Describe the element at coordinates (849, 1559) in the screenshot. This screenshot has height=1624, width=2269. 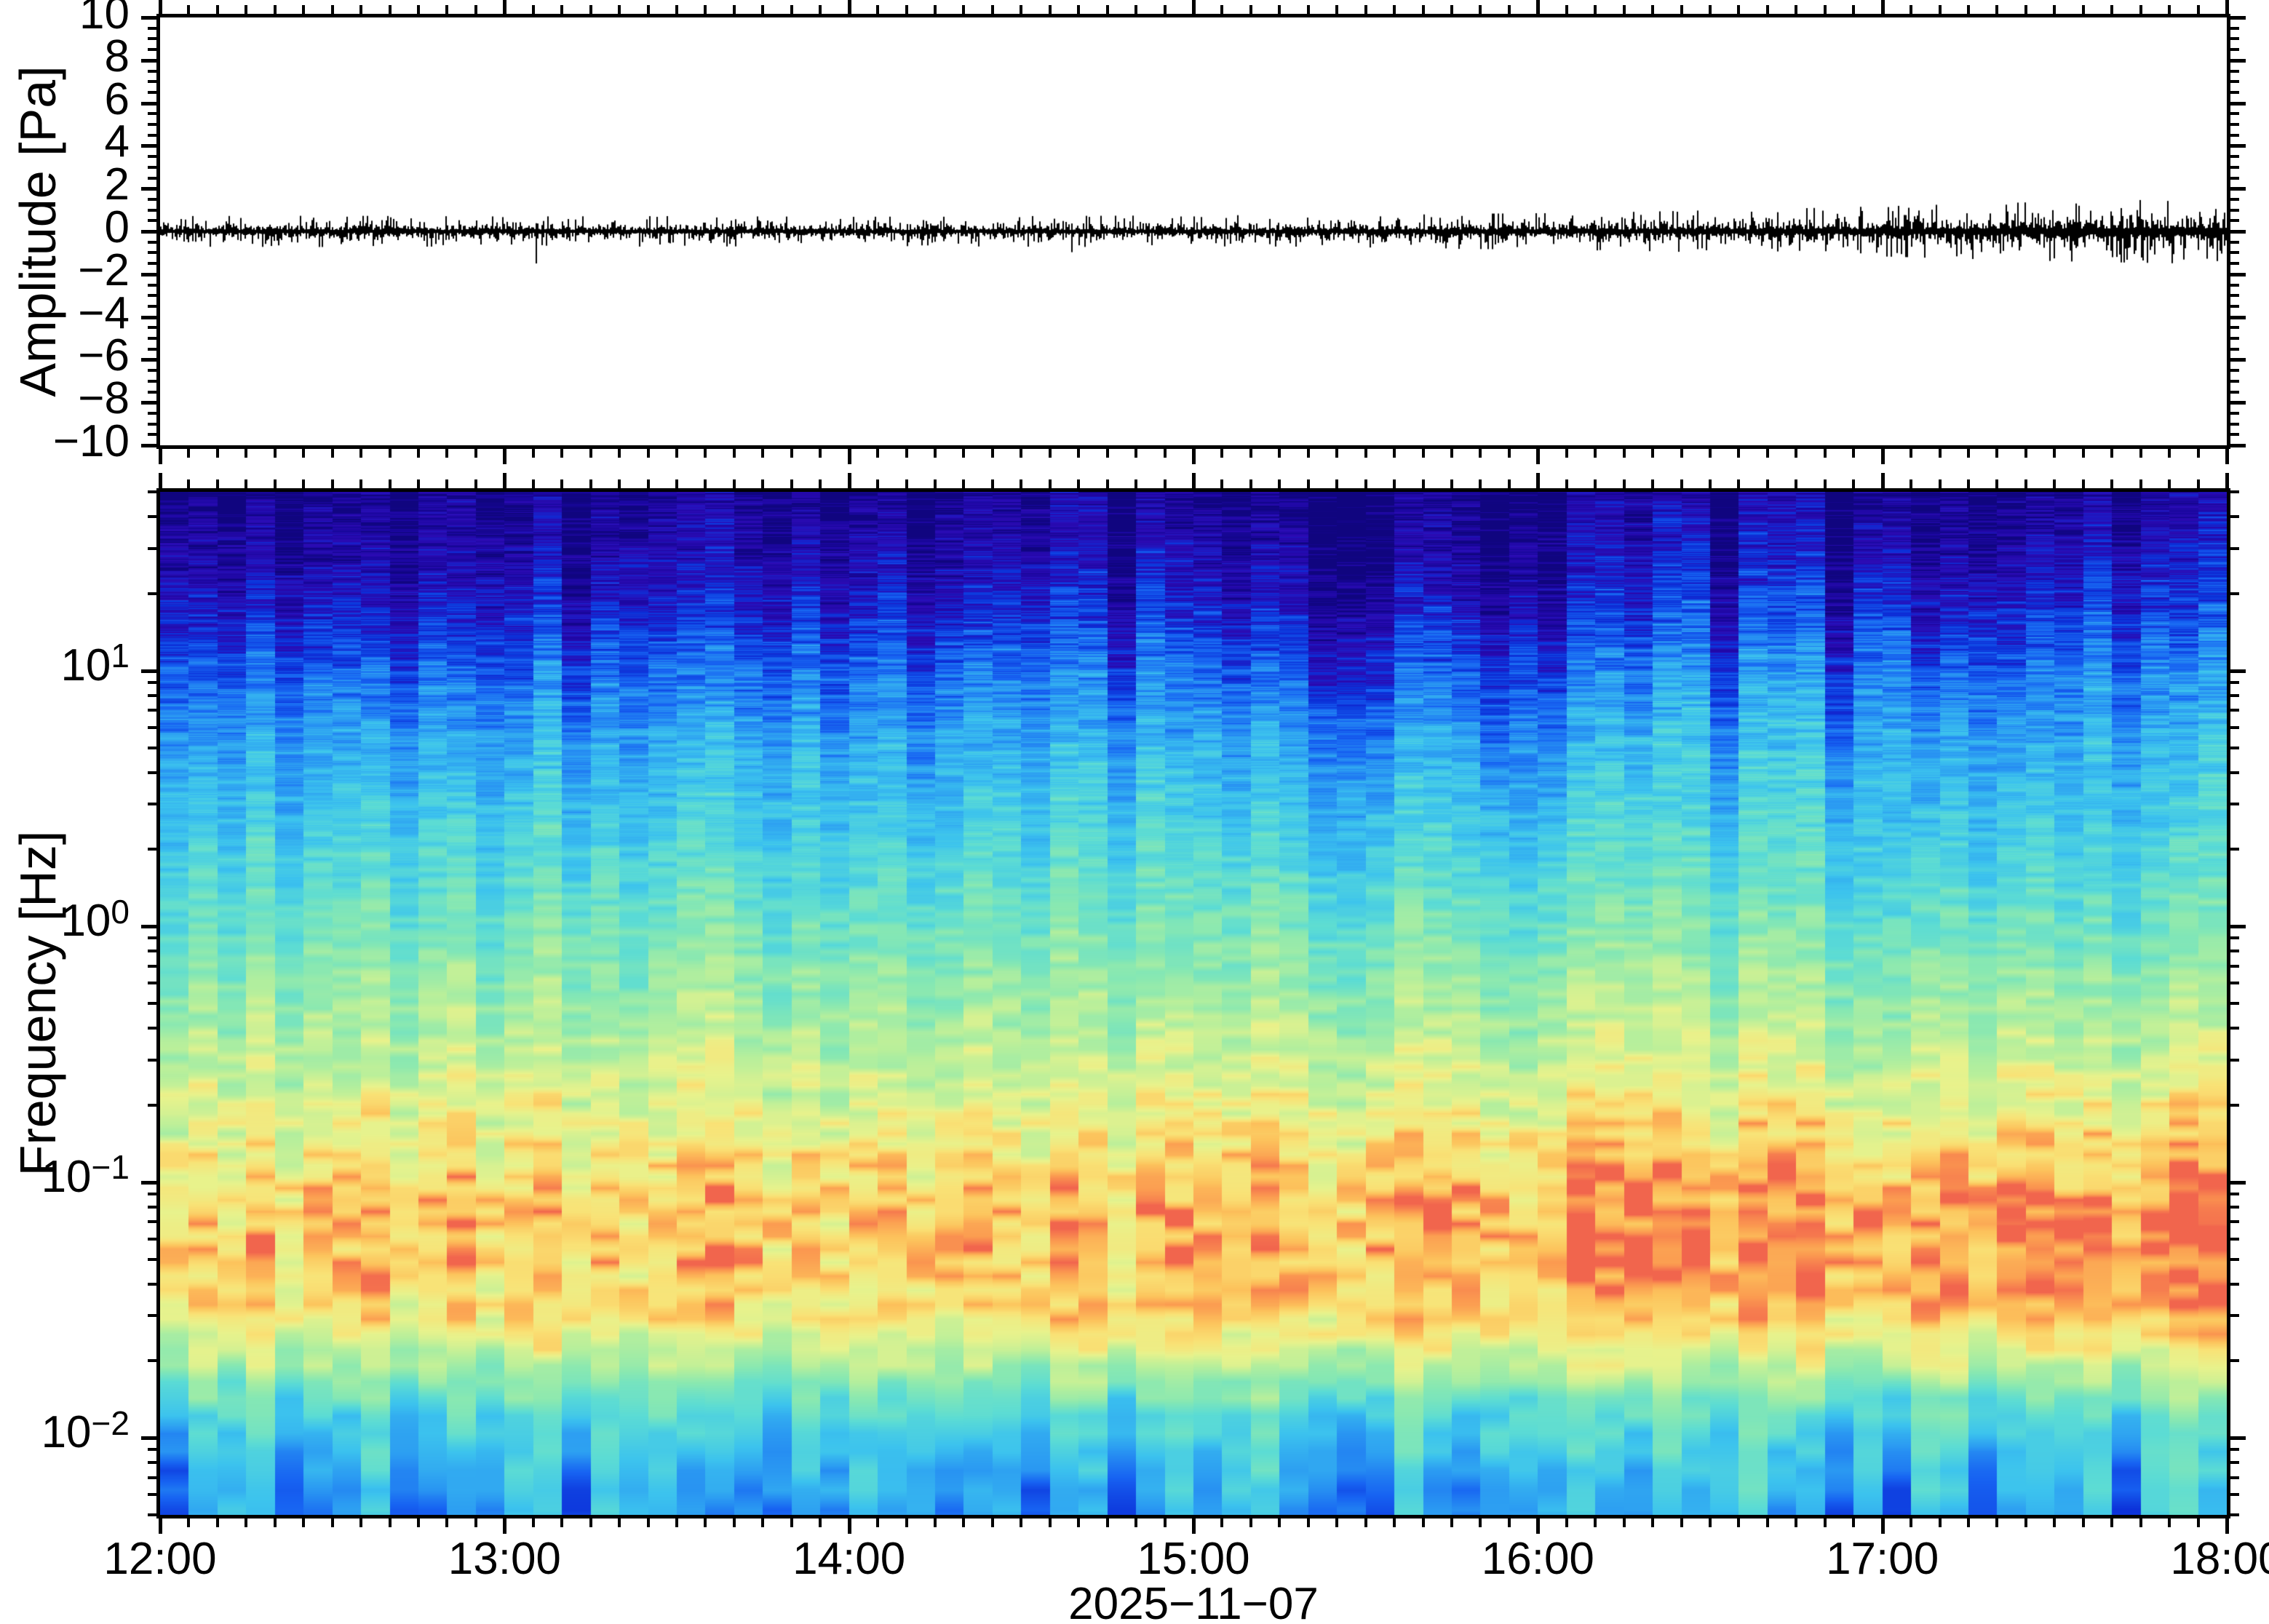
I see `time-tick-label: 14:00` at that location.